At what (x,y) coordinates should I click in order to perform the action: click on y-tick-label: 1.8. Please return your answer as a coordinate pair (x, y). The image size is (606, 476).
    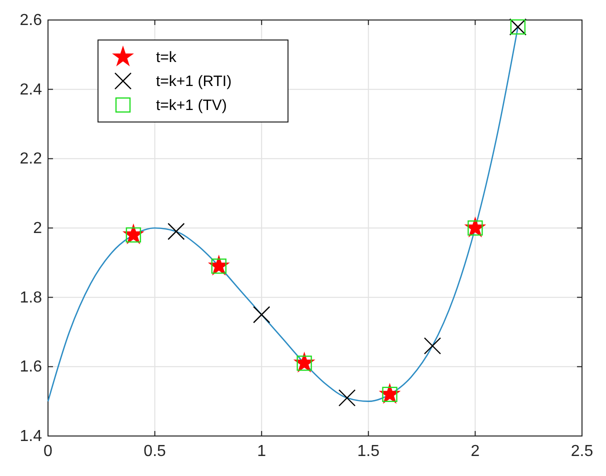
    Looking at the image, I should click on (31, 297).